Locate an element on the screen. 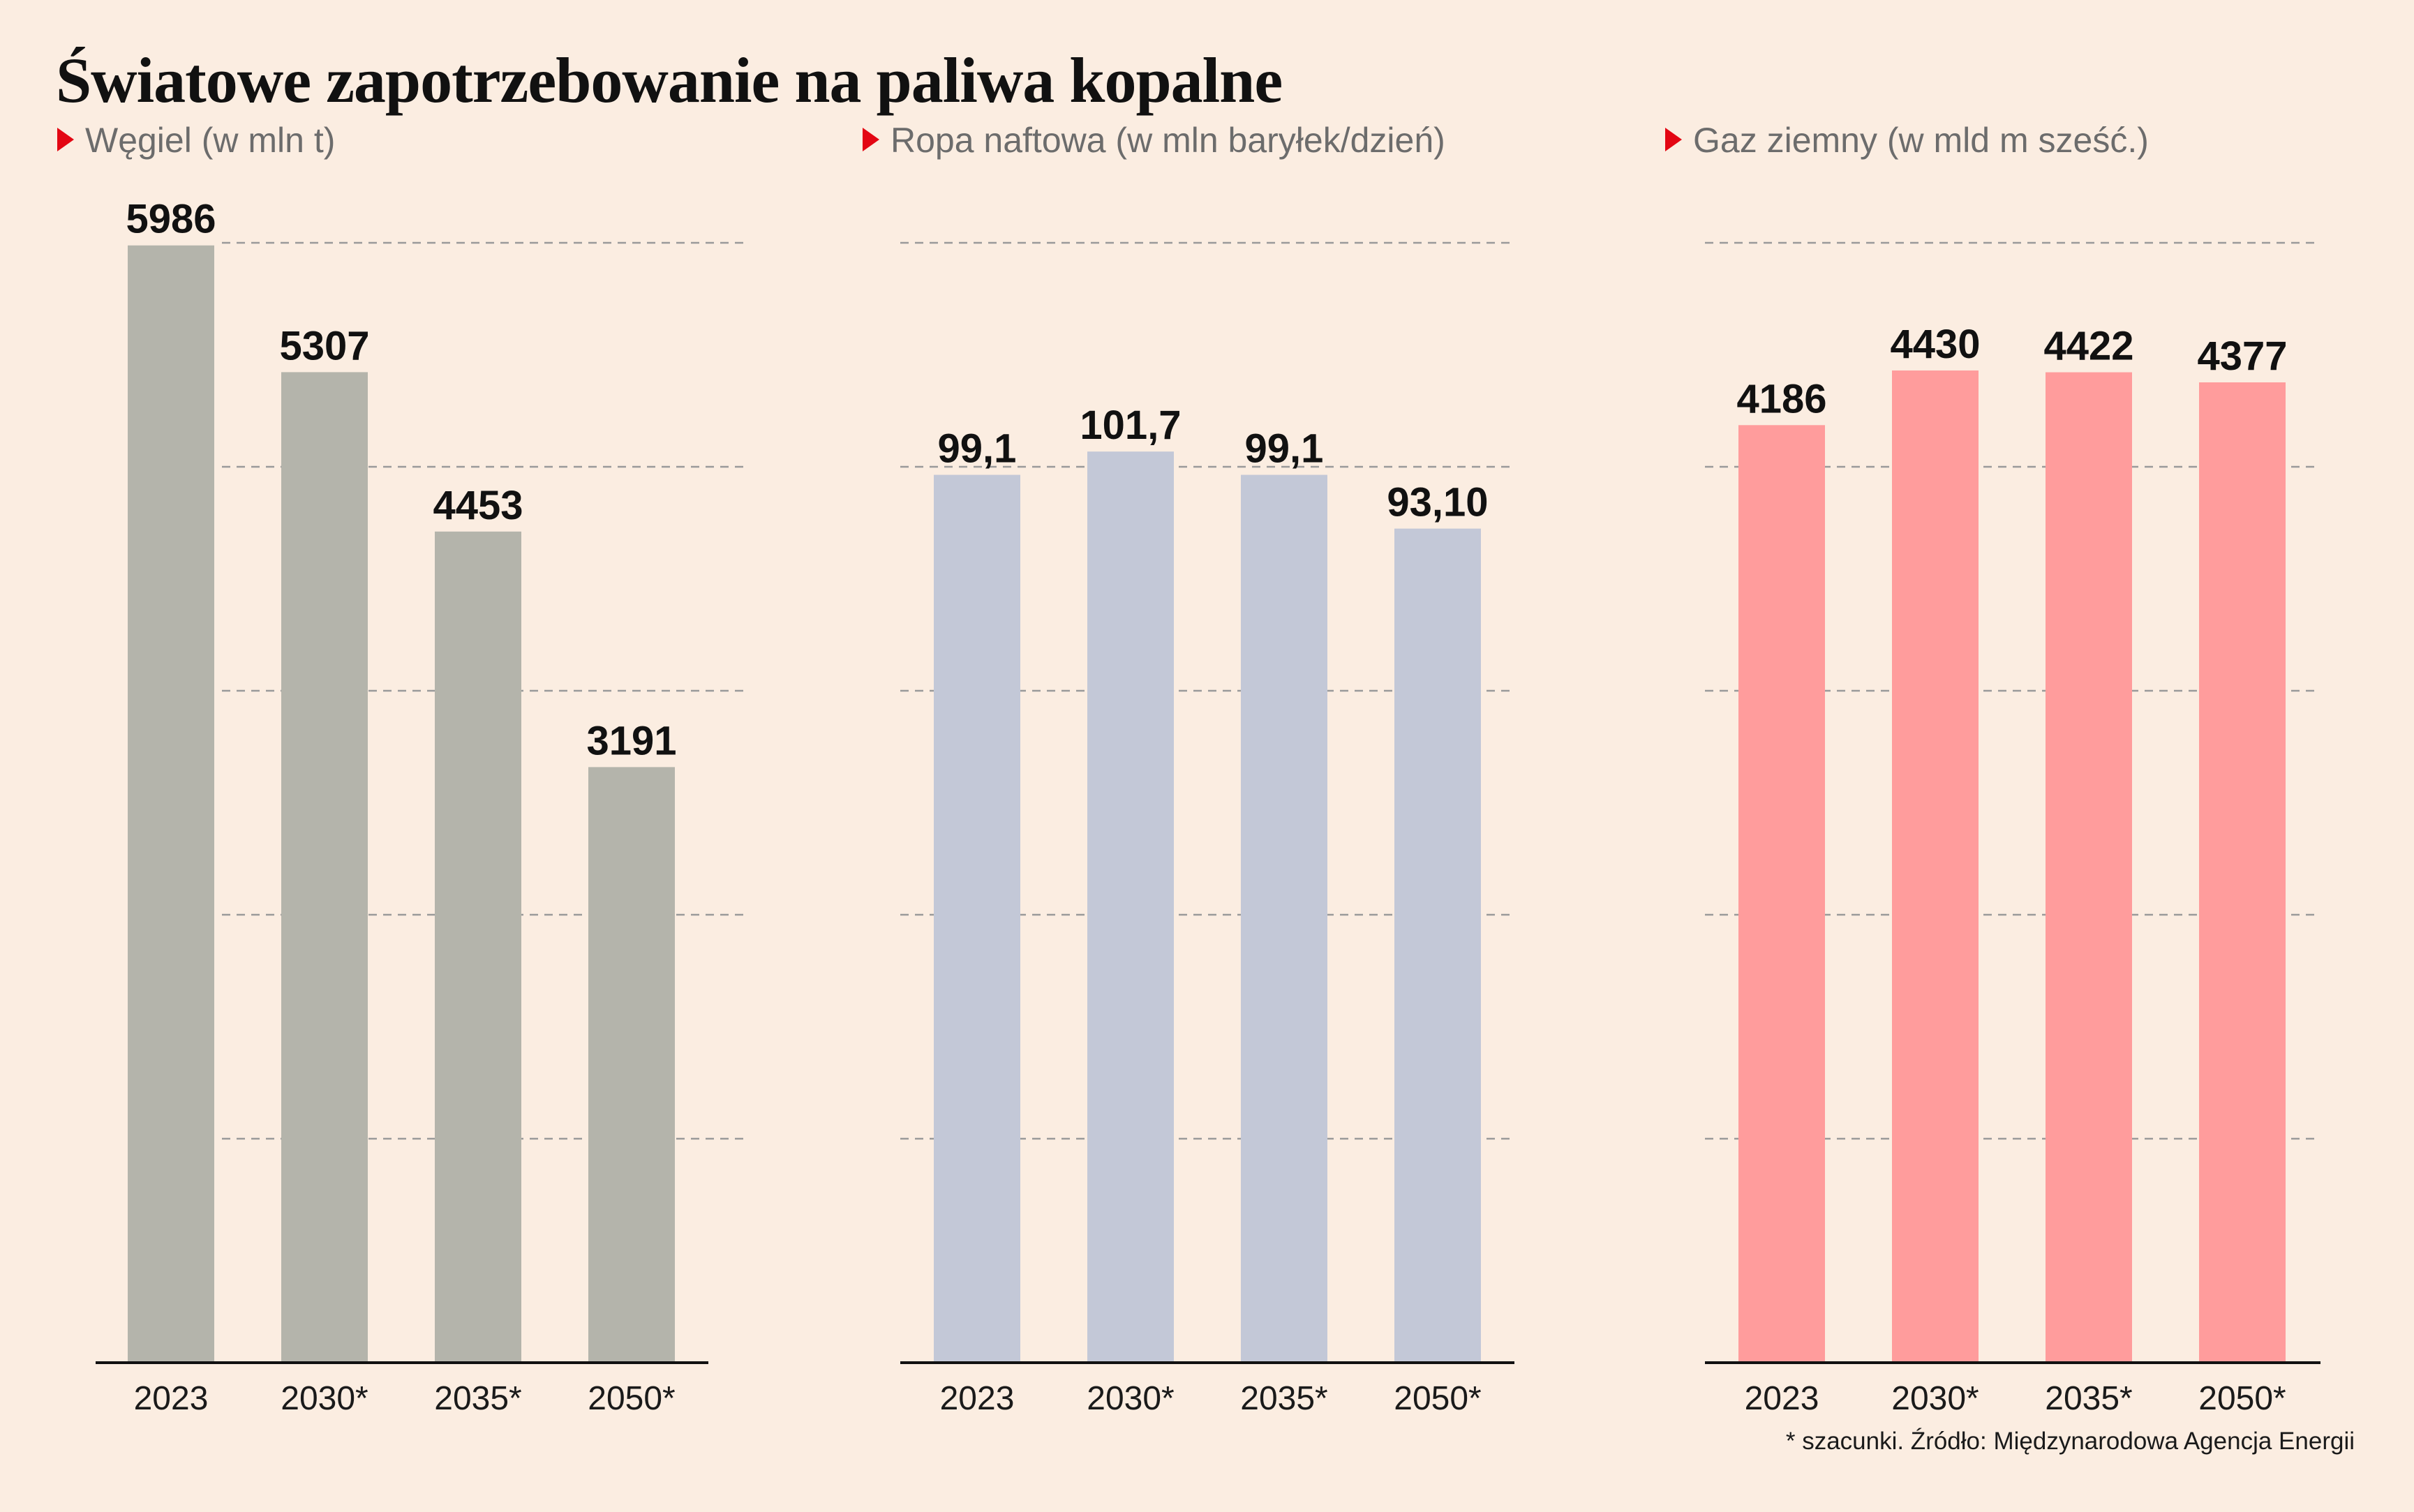 This screenshot has height=1512, width=2414. coal-value-label: 4453 is located at coordinates (478, 505).